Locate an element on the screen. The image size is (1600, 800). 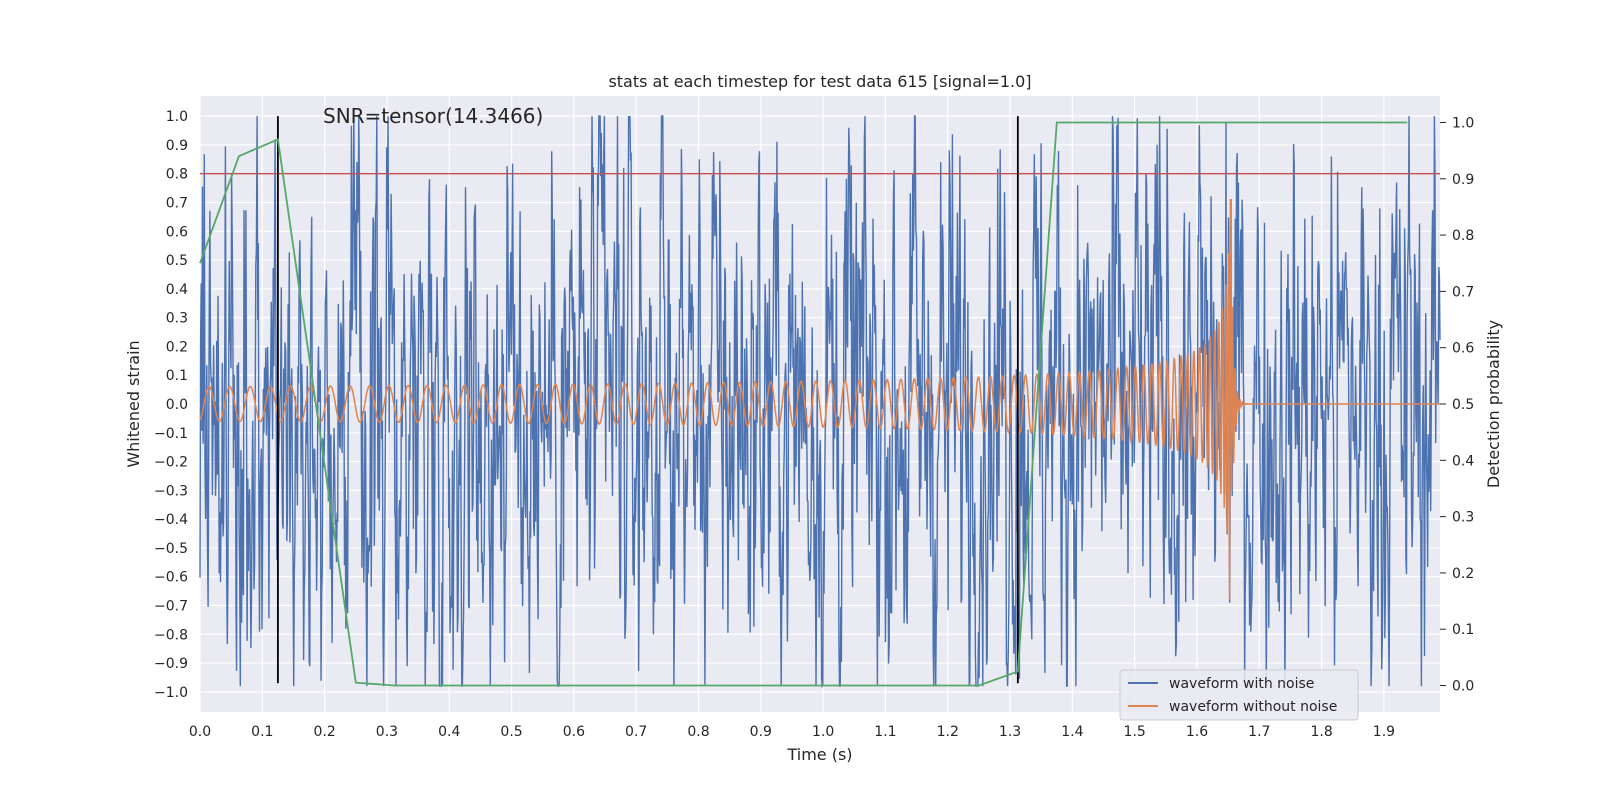
y2-tick-label: 0.4 is located at coordinates (1463, 461).